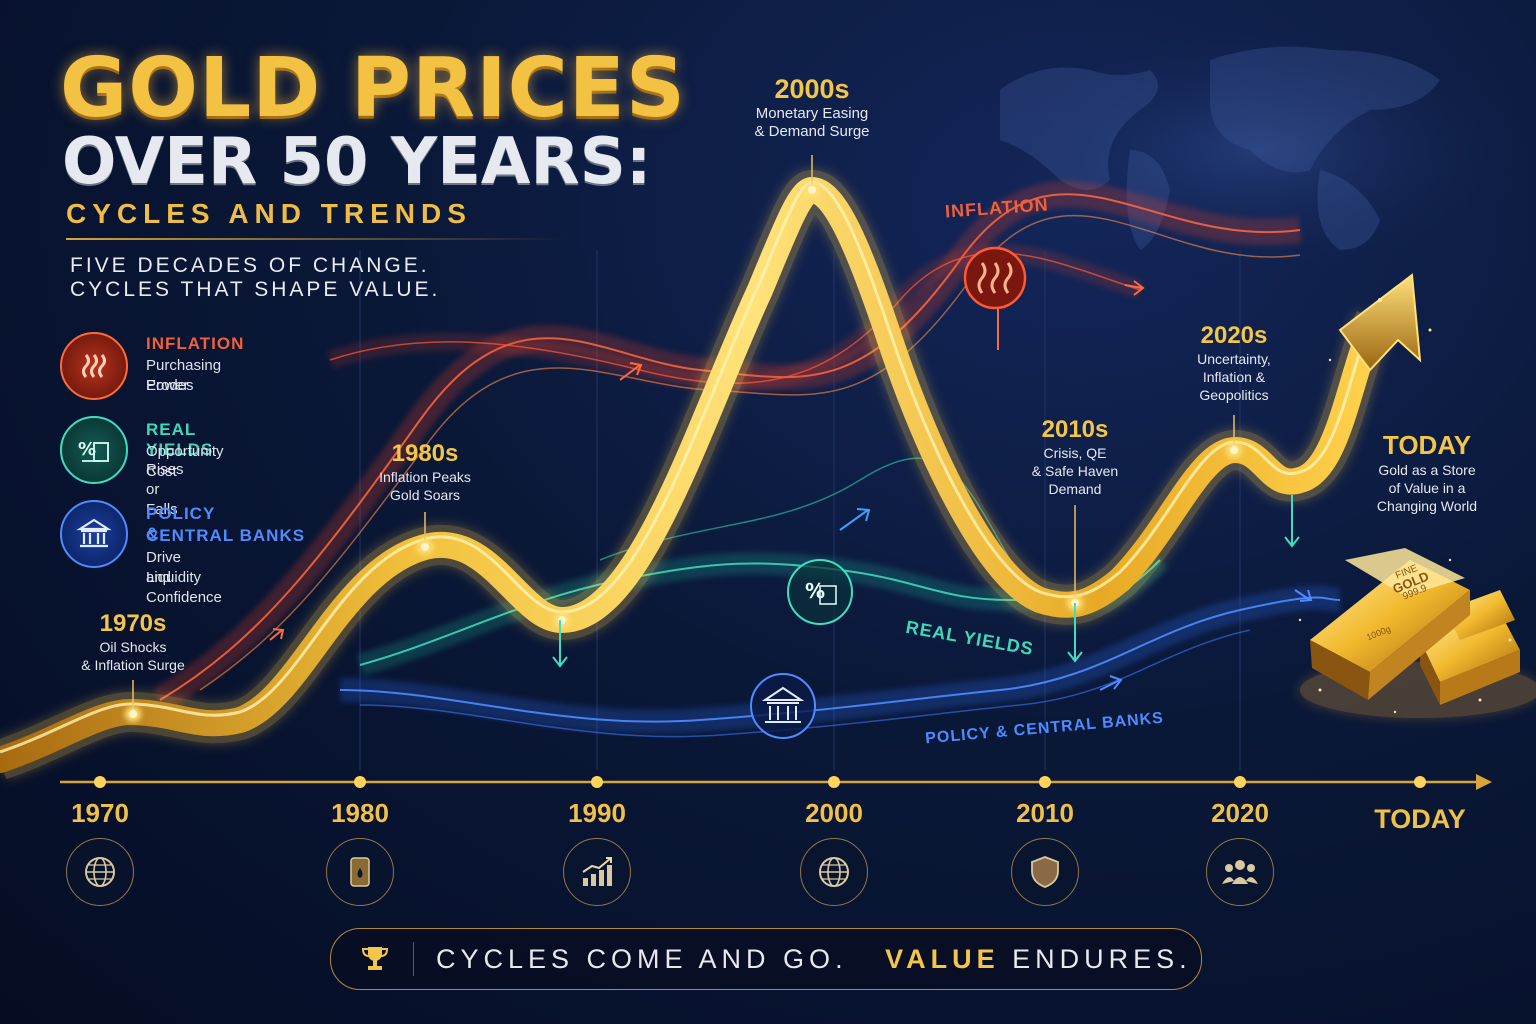  Describe the element at coordinates (94, 366) in the screenshot. I see `heat-waves-icon` at that location.